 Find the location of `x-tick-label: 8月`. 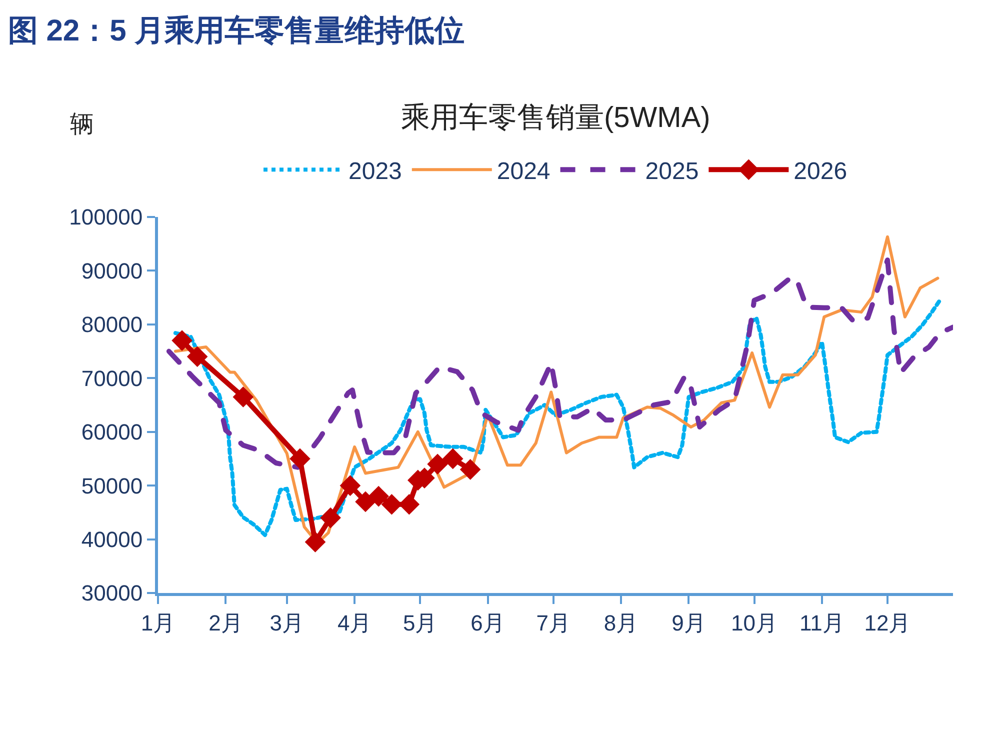

x-tick-label: 8月 is located at coordinates (621, 623).